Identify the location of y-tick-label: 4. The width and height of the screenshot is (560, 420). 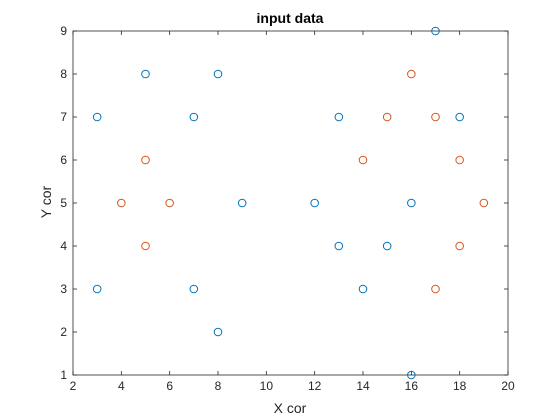
(63, 246).